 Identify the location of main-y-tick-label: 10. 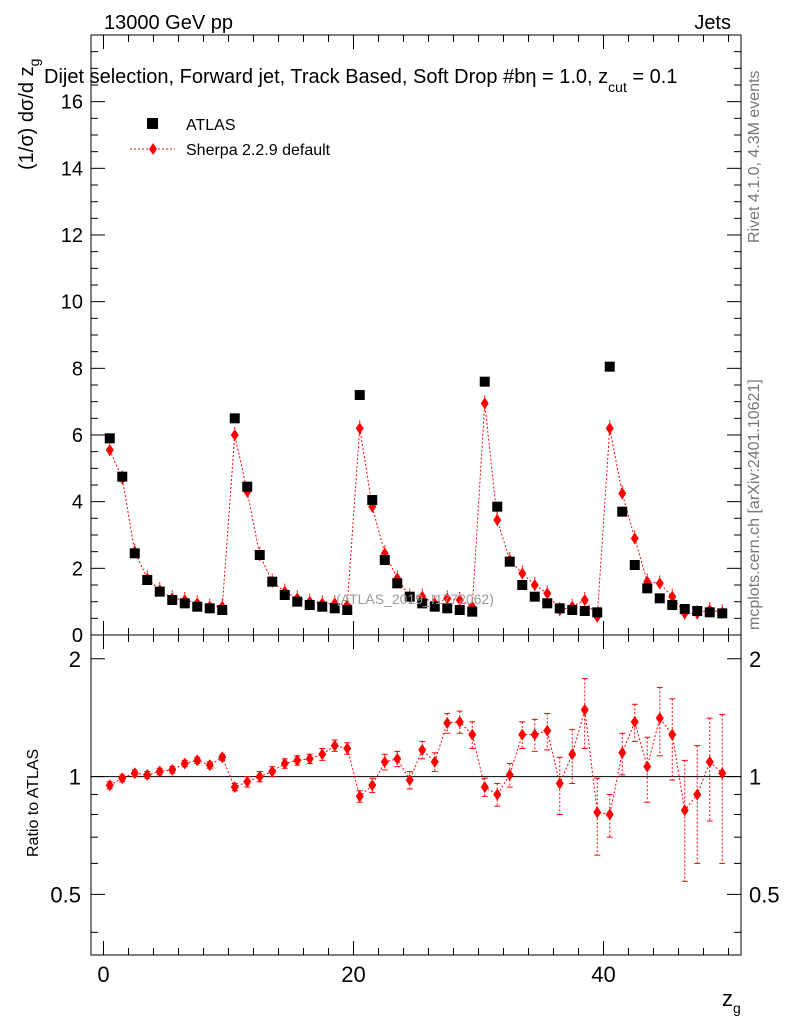
(72, 303).